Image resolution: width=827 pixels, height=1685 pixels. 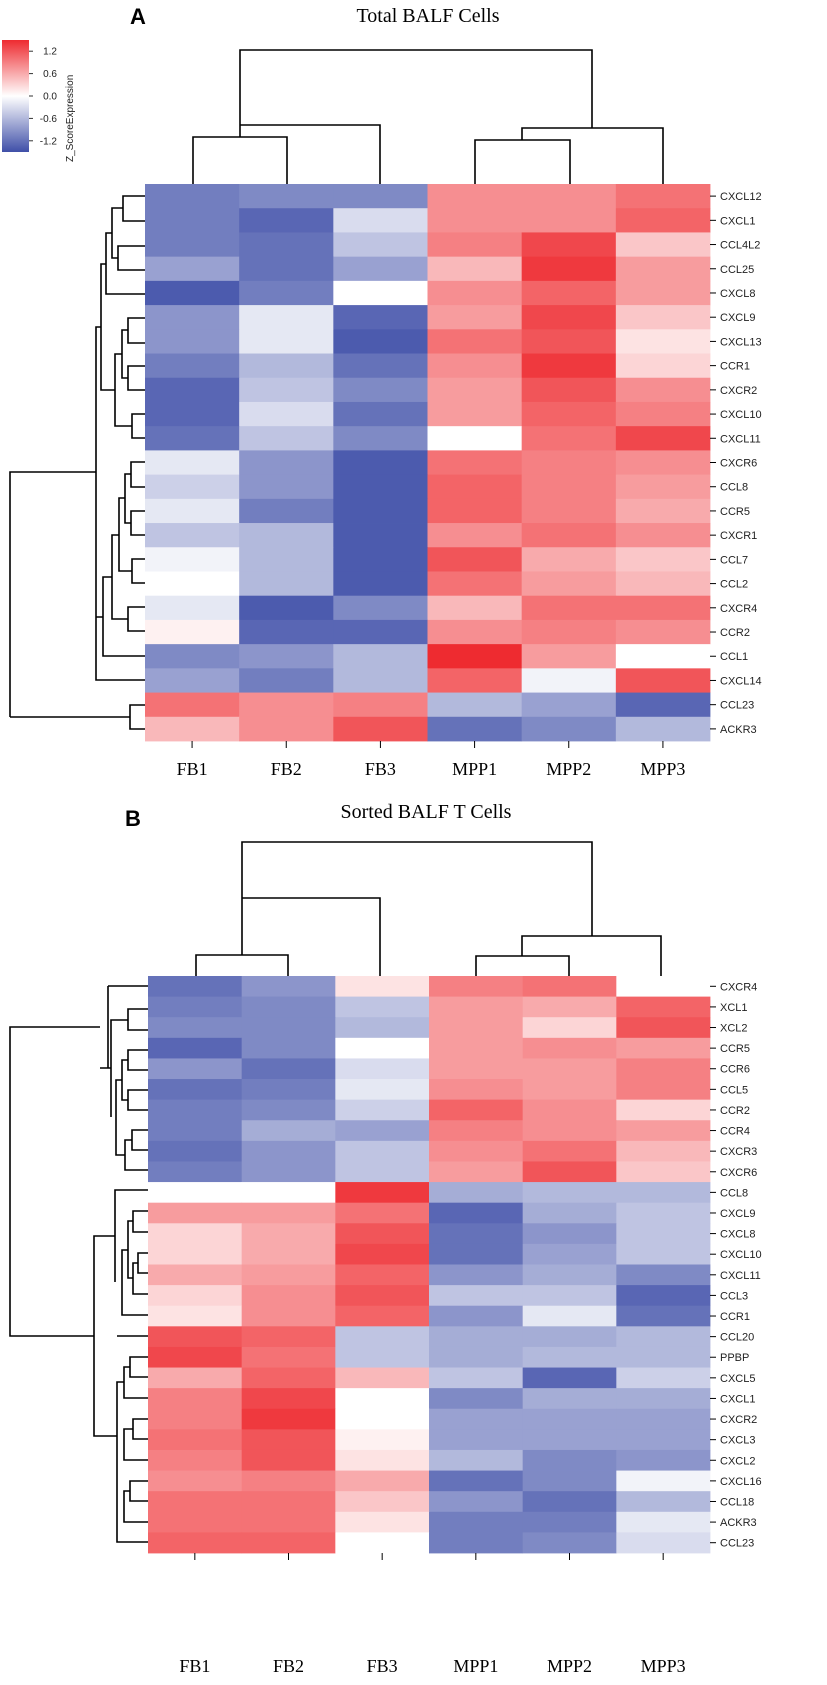 What do you see at coordinates (192, 438) in the screenshot?
I see `heatmap-cell-cxcl11-fb1` at bounding box center [192, 438].